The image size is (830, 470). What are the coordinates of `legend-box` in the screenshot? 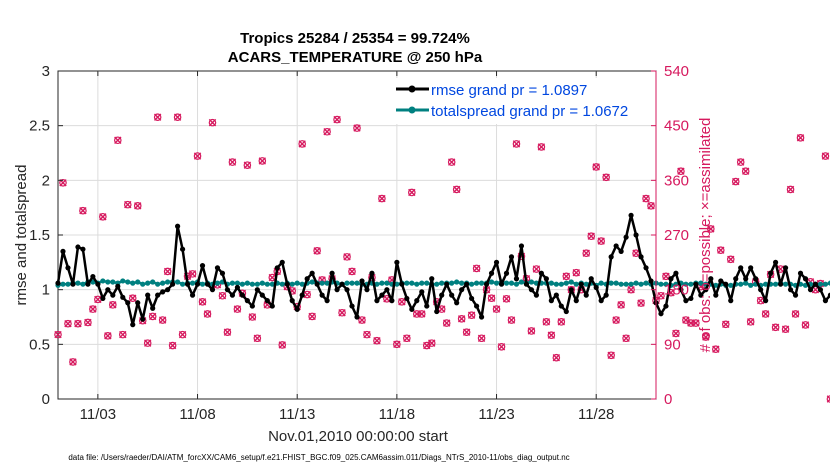 It's located at (520, 101).